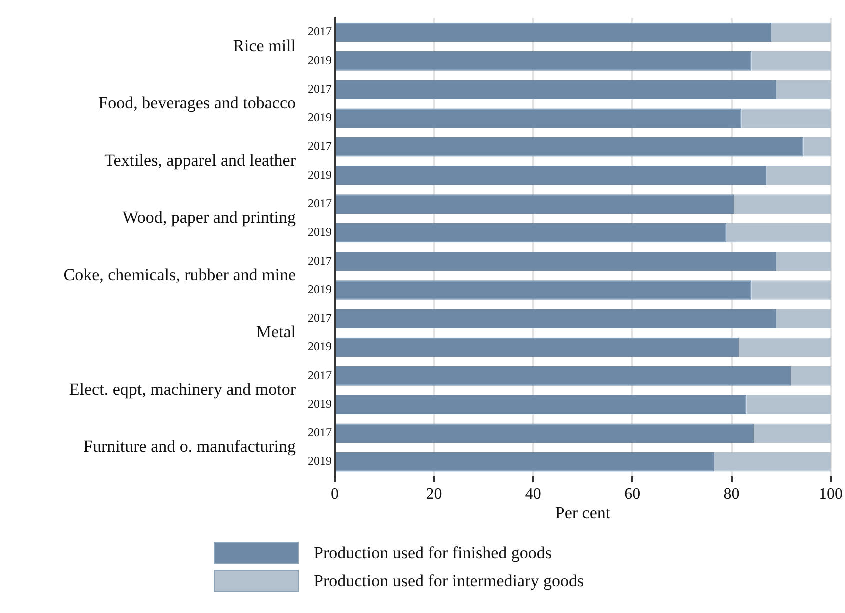 This screenshot has width=845, height=613. I want to click on text: Elect. eqpt, machinery and motor, so click(182, 389).